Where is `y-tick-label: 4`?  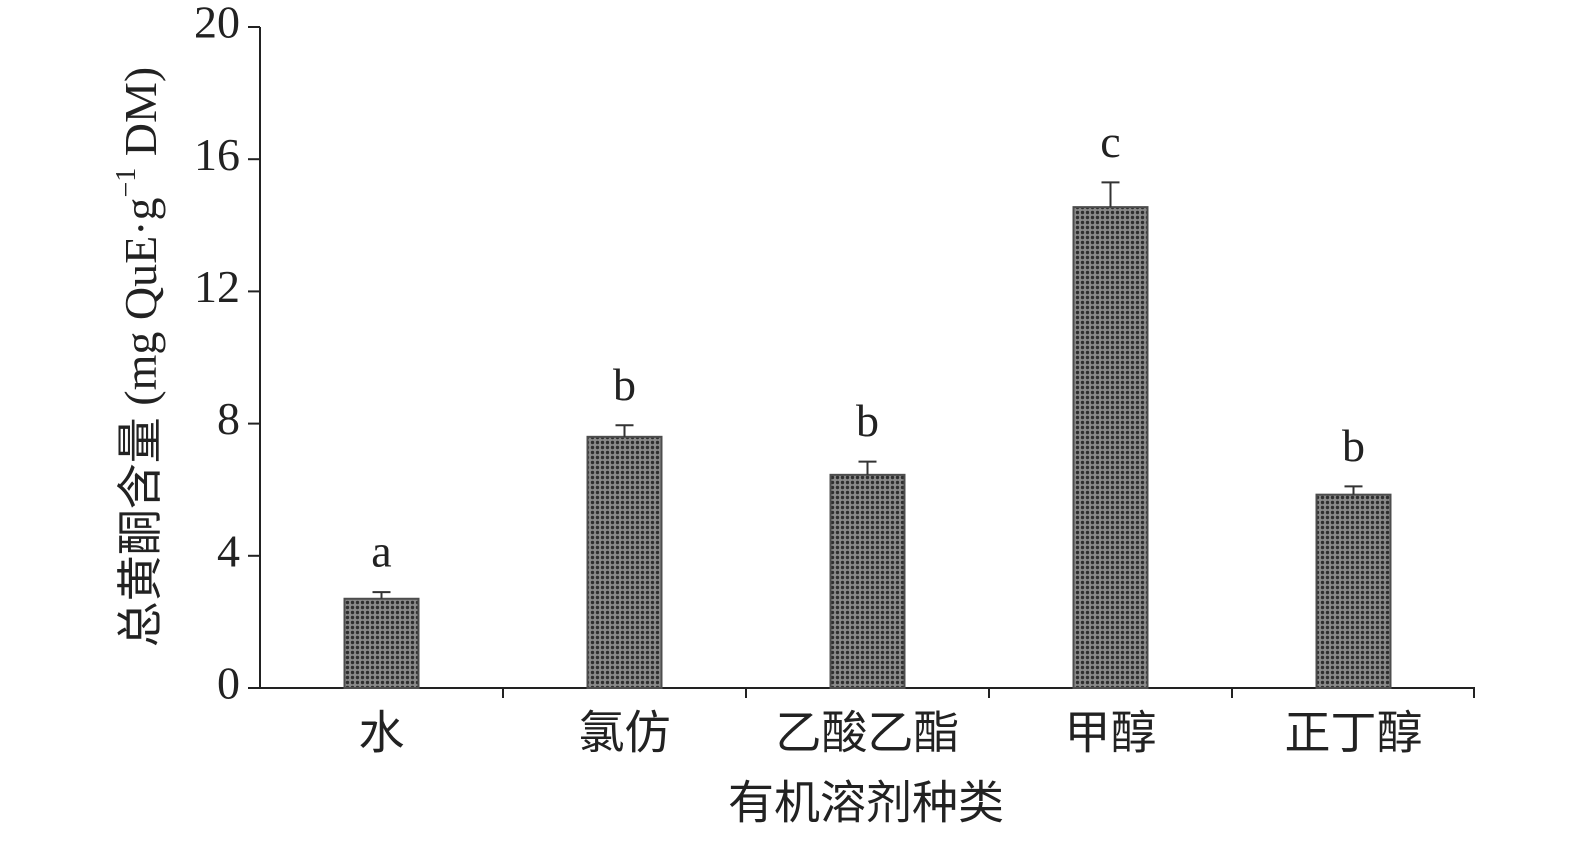
y-tick-label: 4 is located at coordinates (228, 550).